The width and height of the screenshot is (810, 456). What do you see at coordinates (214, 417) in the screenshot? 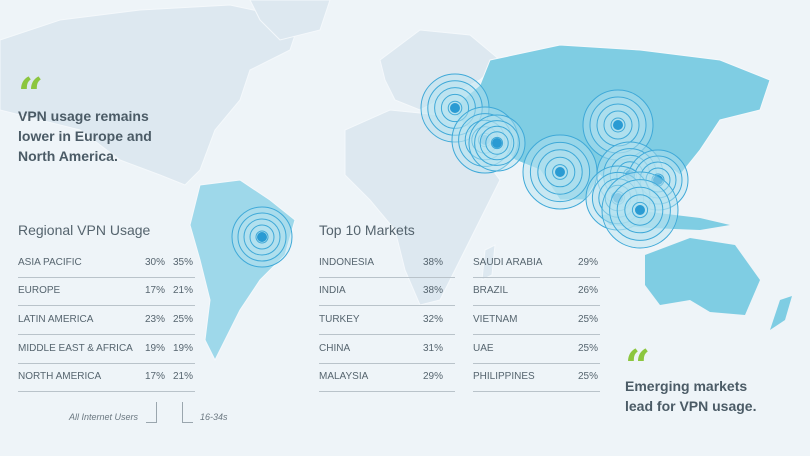
I see `legend-label: 16-34s` at bounding box center [214, 417].